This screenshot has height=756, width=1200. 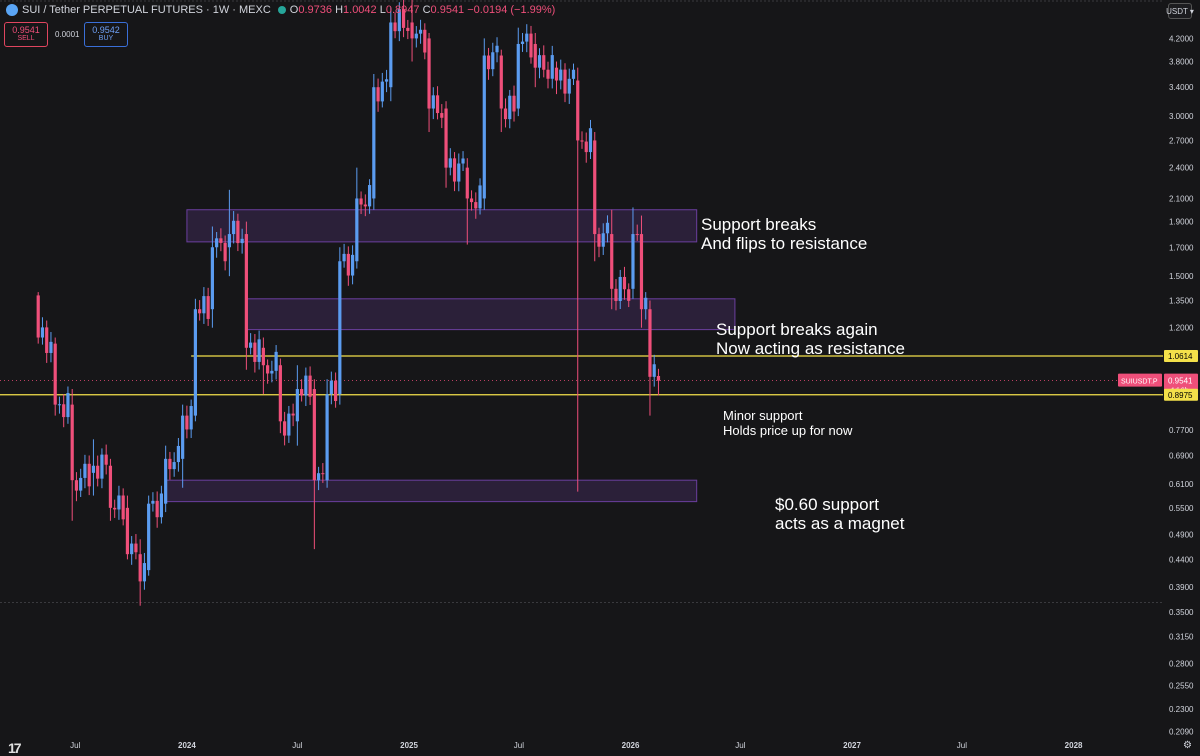 I want to click on tradingview-logo-icon: 17, so click(x=15, y=748).